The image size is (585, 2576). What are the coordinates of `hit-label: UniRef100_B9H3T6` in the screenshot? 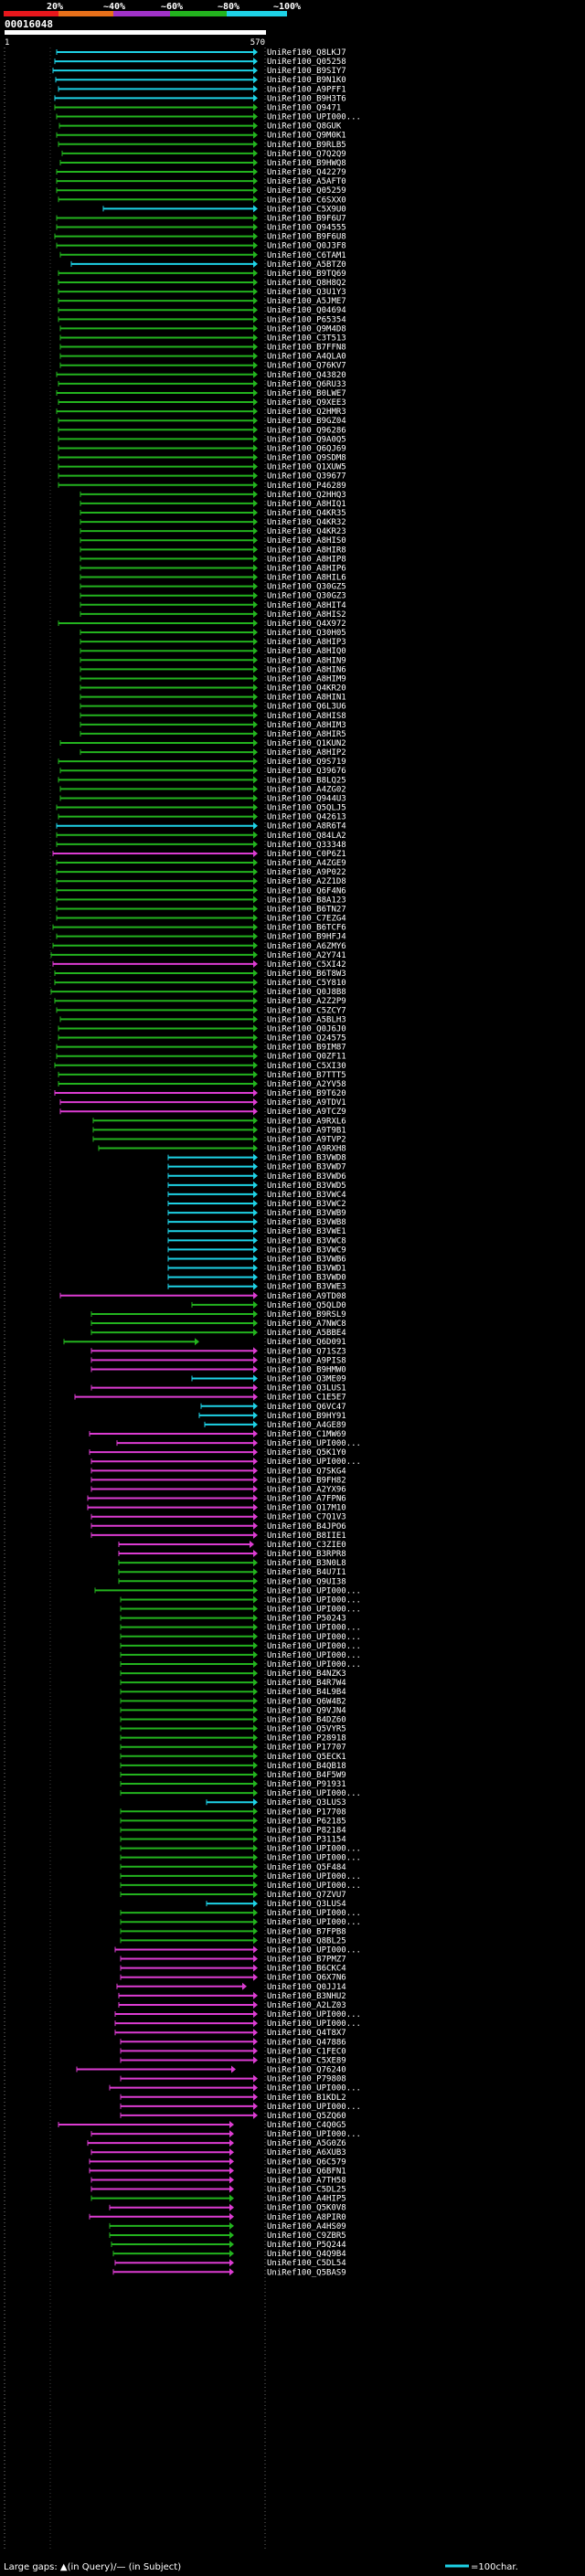 It's located at (307, 98).